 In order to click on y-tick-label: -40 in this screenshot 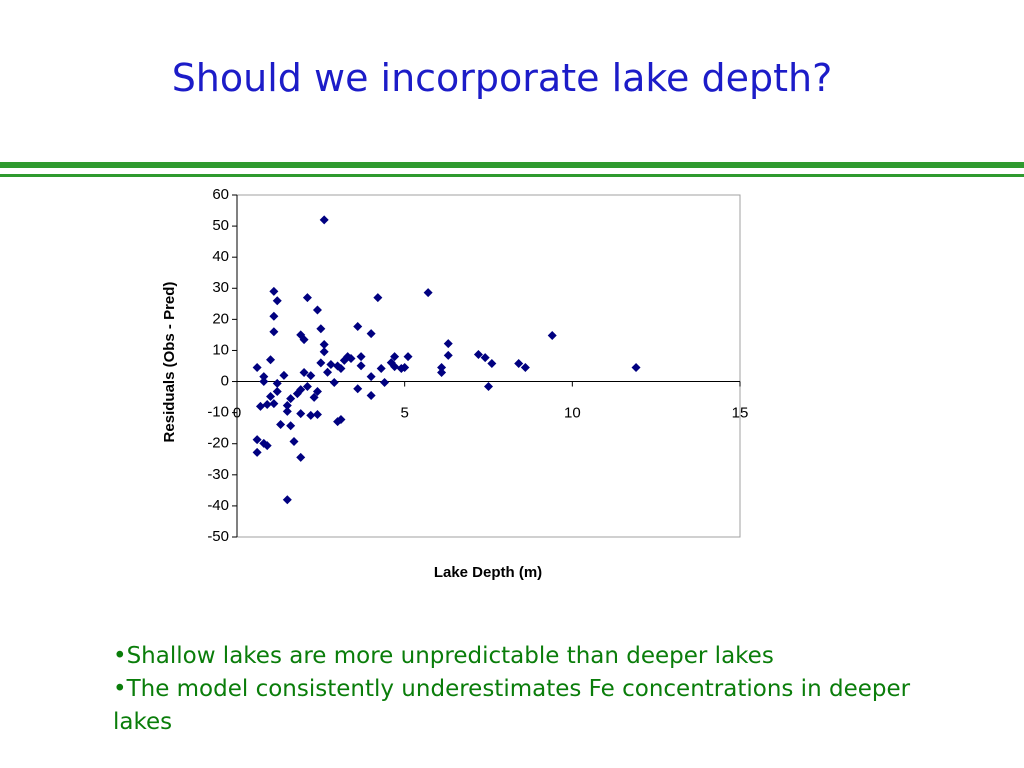, I will do `click(218, 505)`.